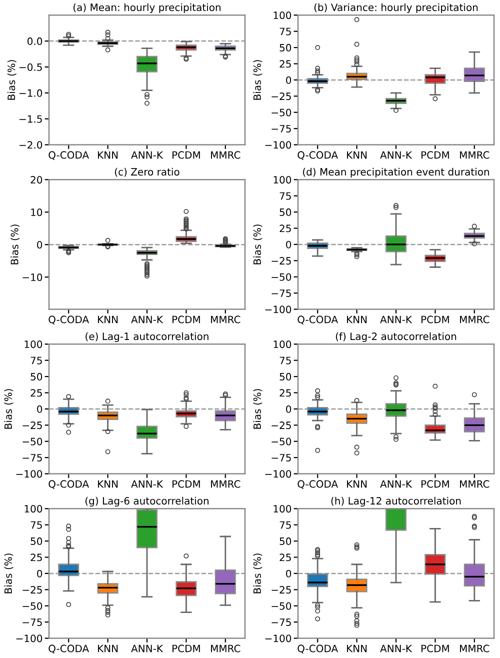 The width and height of the screenshot is (500, 658). What do you see at coordinates (147, 337) in the screenshot?
I see `chart-title: (e) Lag-1 autocorrelation` at bounding box center [147, 337].